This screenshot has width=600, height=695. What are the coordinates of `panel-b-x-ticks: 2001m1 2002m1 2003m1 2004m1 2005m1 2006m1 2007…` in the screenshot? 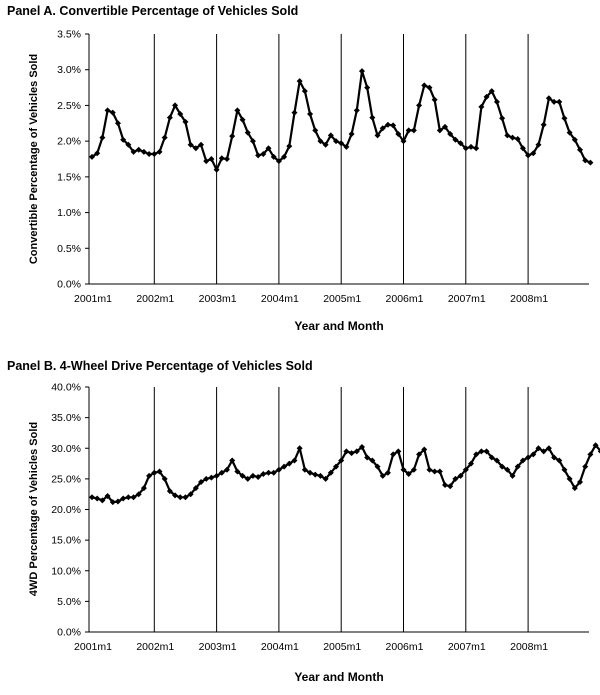 It's located at (311, 647).